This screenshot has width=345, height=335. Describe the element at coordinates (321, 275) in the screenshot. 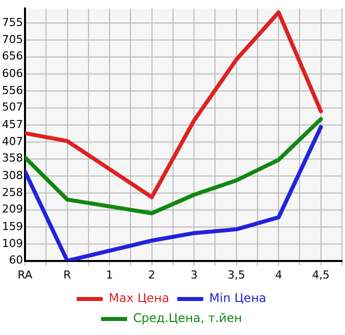

I see `x-tick-label: 4,5` at that location.